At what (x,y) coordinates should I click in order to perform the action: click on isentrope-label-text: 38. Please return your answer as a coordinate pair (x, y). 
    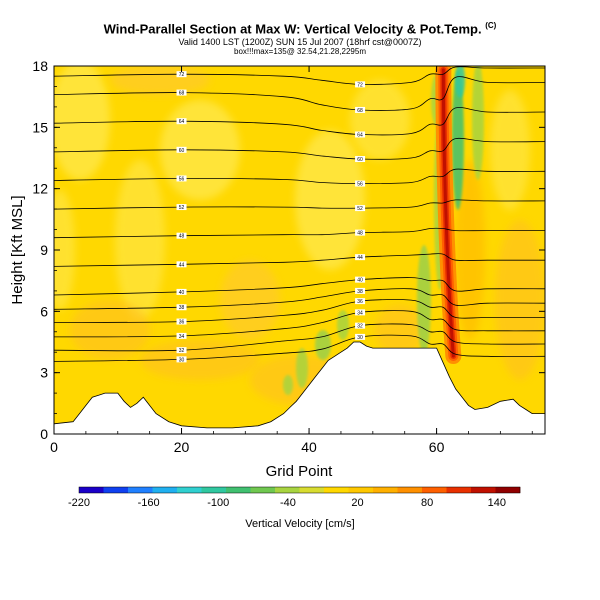
    Looking at the image, I should click on (360, 292).